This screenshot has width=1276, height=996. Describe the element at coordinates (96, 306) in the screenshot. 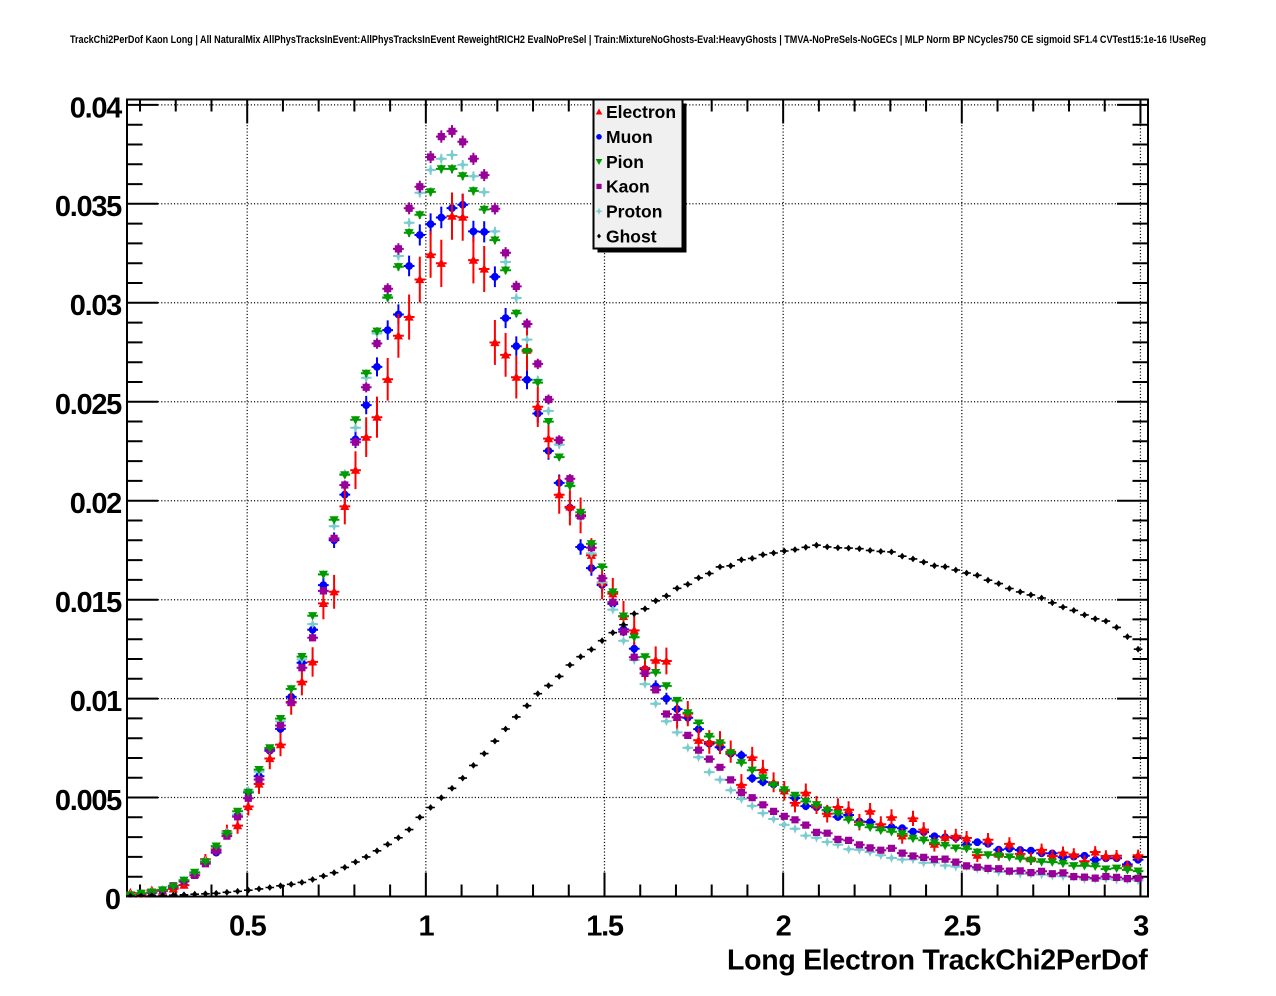

I see `svg-text: 0.03` at that location.